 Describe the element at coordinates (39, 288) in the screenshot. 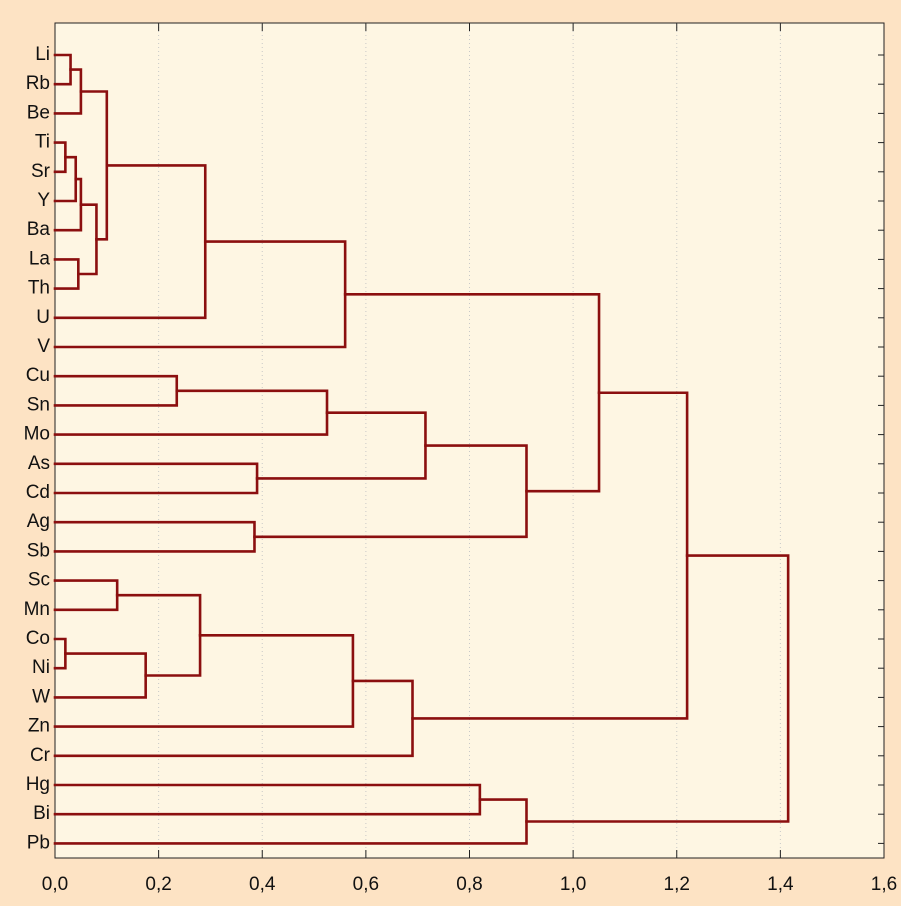

I see `leaf-label: Th` at that location.